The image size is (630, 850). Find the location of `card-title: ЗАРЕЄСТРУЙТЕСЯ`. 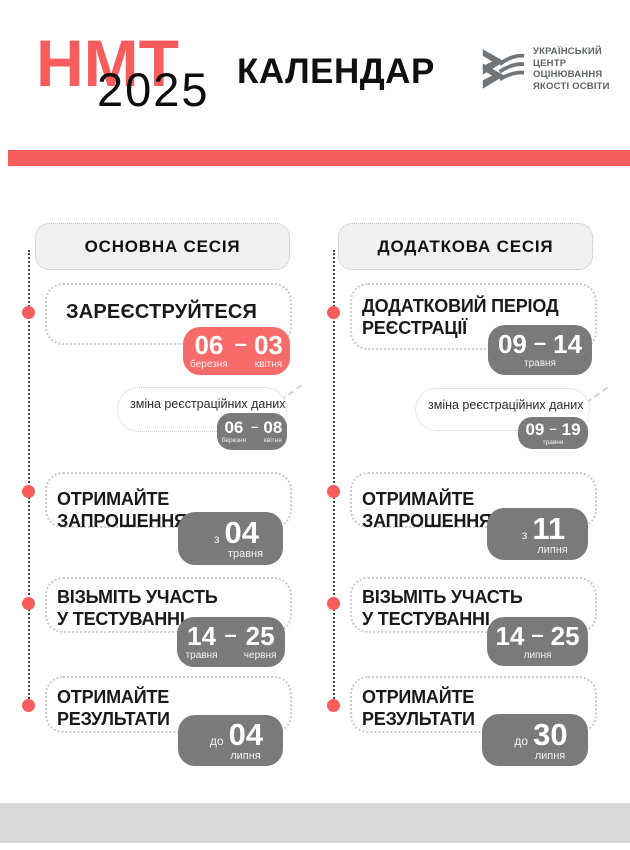

card-title: ЗАРЕЄСТРУЙТЕСЯ is located at coordinates (162, 312).